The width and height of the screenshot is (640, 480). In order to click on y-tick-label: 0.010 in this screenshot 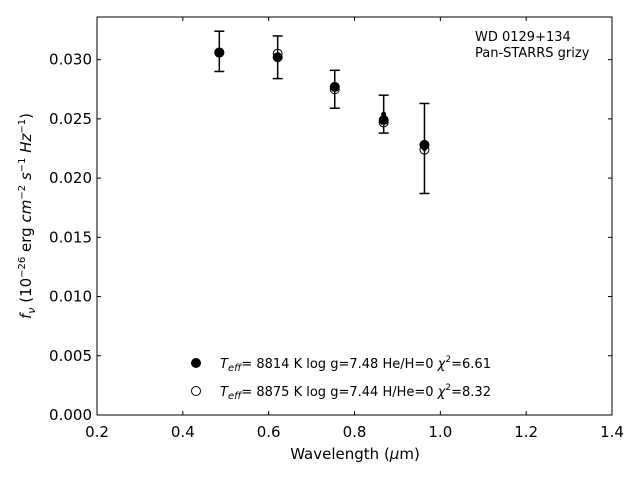, I will do `click(70, 297)`.